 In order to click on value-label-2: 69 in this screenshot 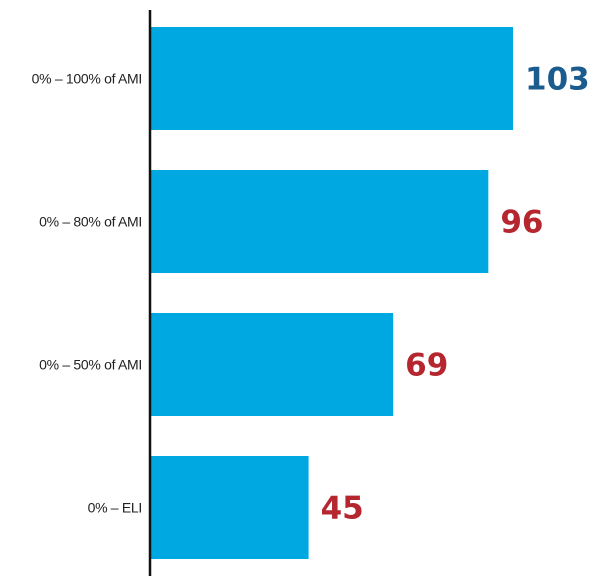, I will do `click(426, 366)`.